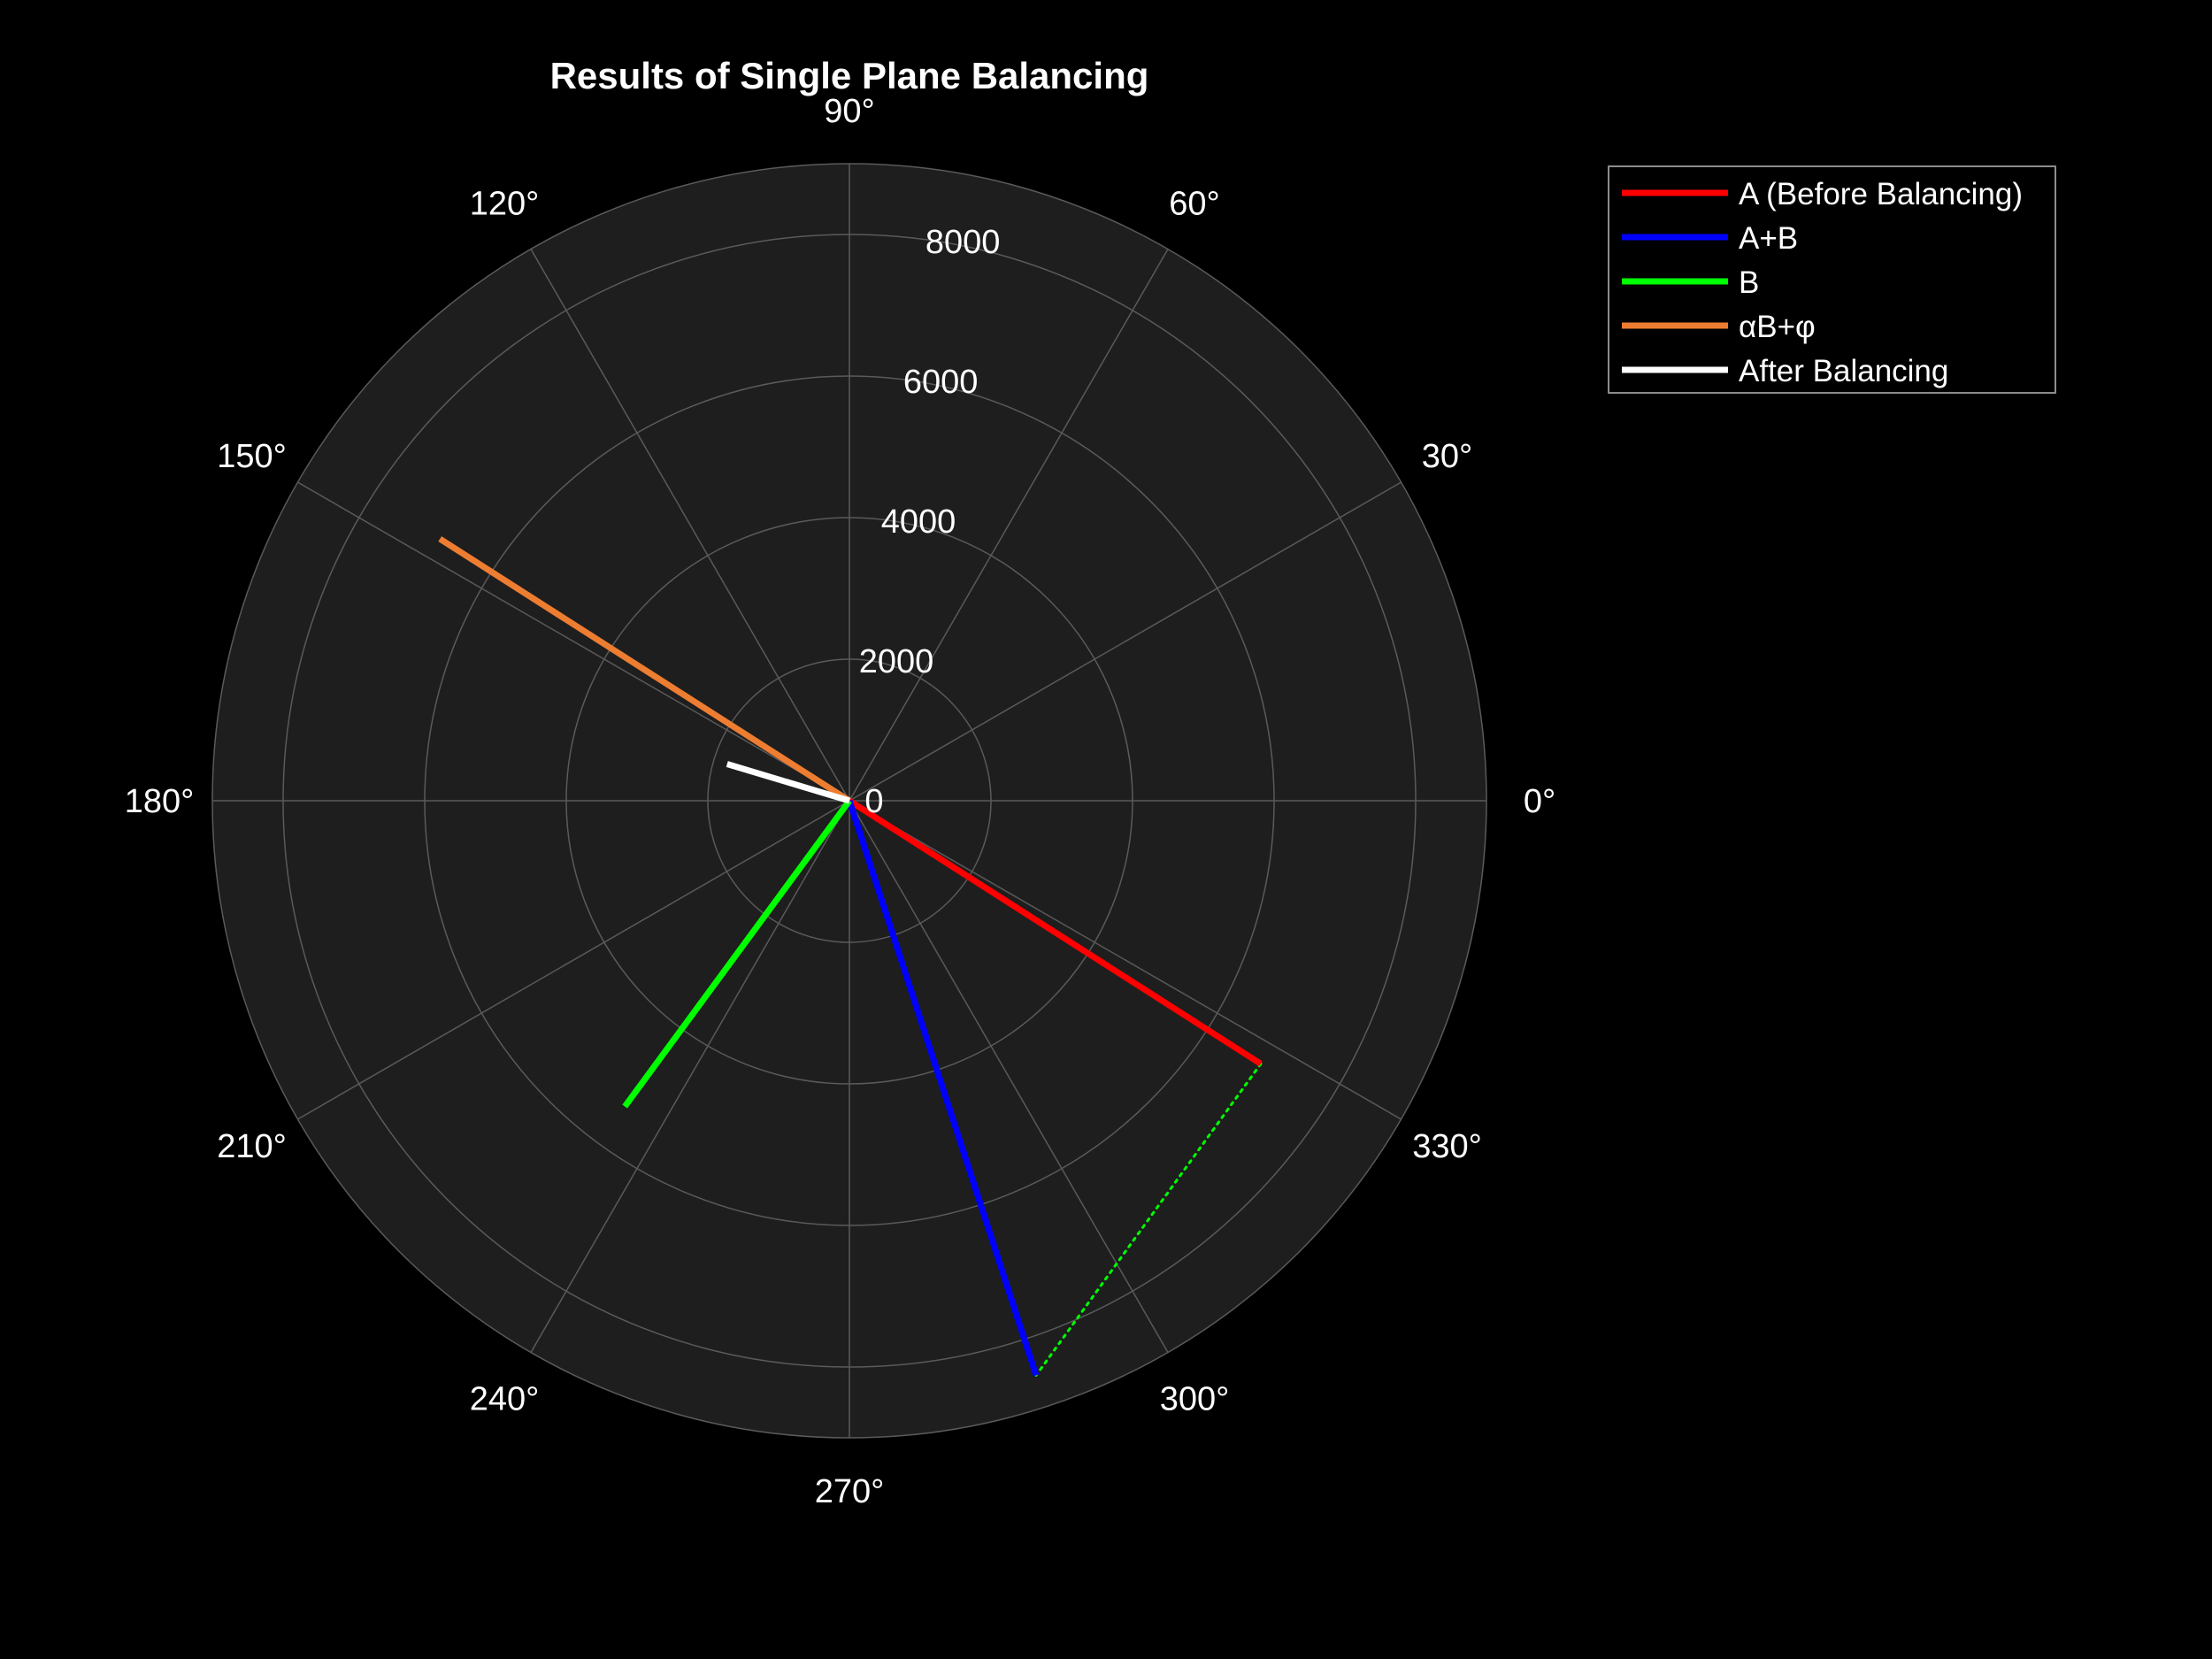 The height and width of the screenshot is (1659, 2212). What do you see at coordinates (505, 205) in the screenshot?
I see `angle-tick-label: 120°` at bounding box center [505, 205].